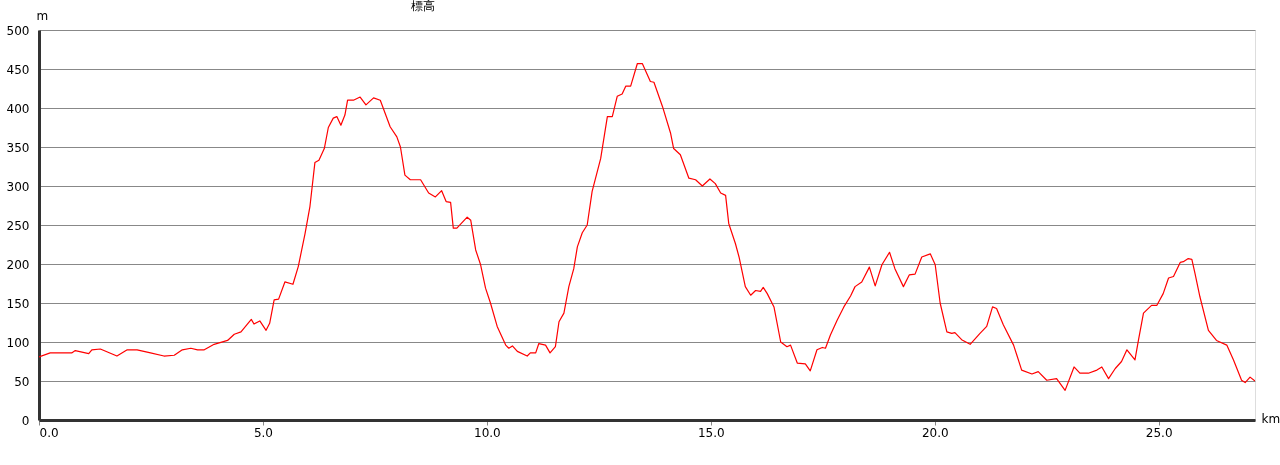  What do you see at coordinates (263, 432) in the screenshot?
I see `x-tick-label: 5.0` at bounding box center [263, 432].